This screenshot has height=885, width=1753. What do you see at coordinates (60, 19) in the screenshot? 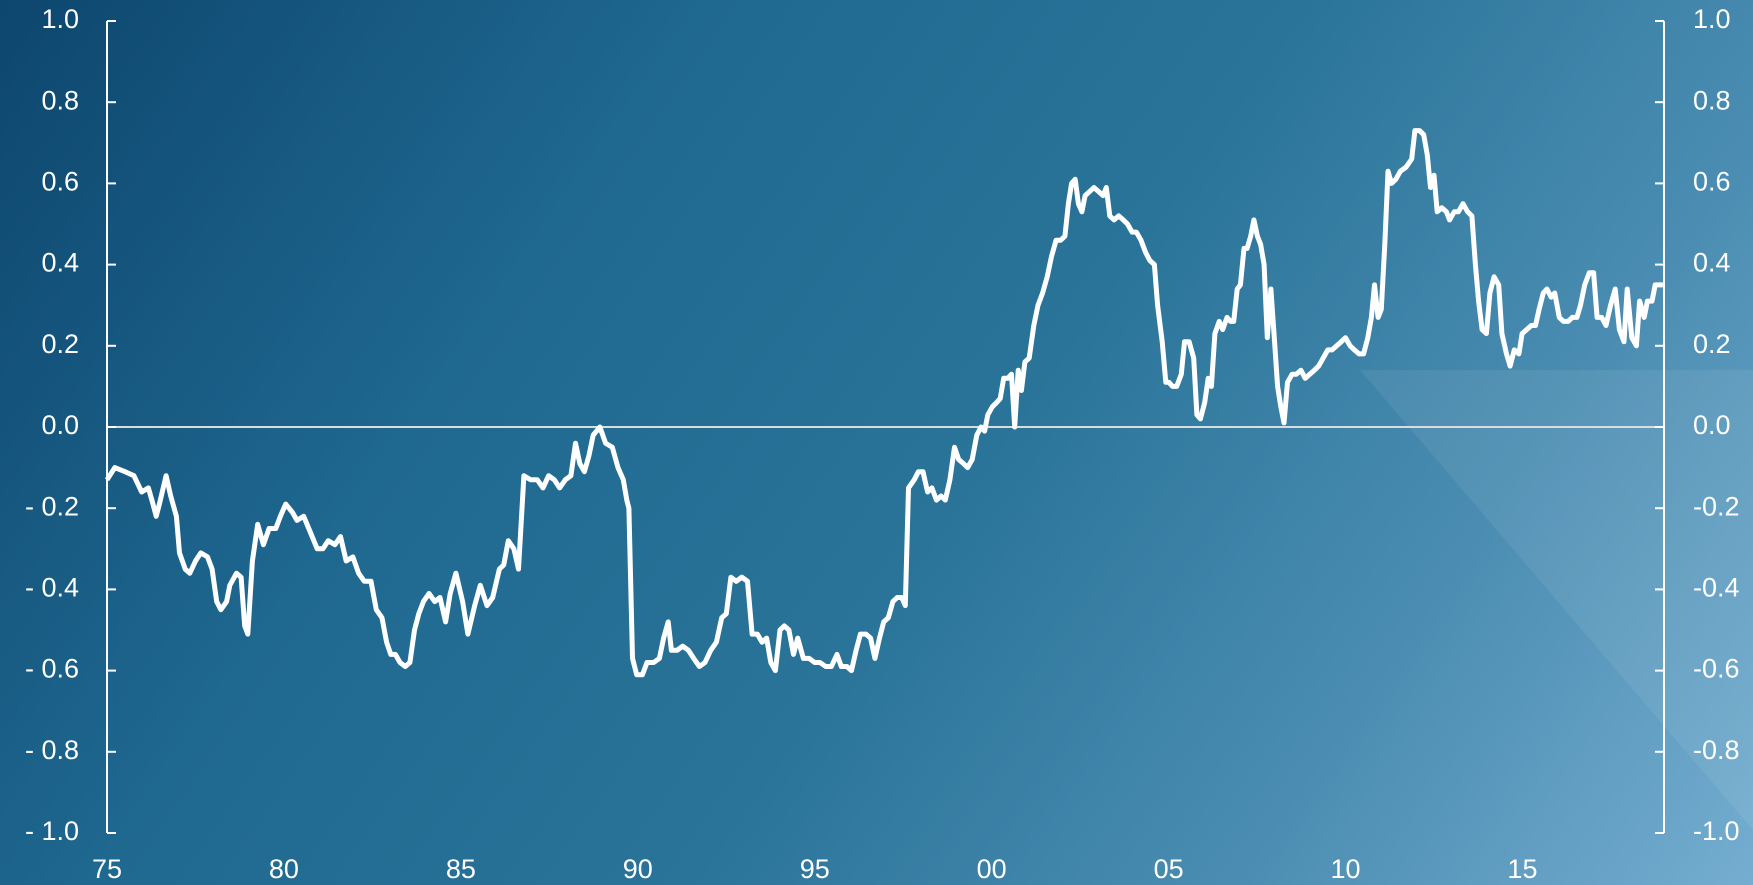
I see `y-tick-label: 1.0` at bounding box center [60, 19].